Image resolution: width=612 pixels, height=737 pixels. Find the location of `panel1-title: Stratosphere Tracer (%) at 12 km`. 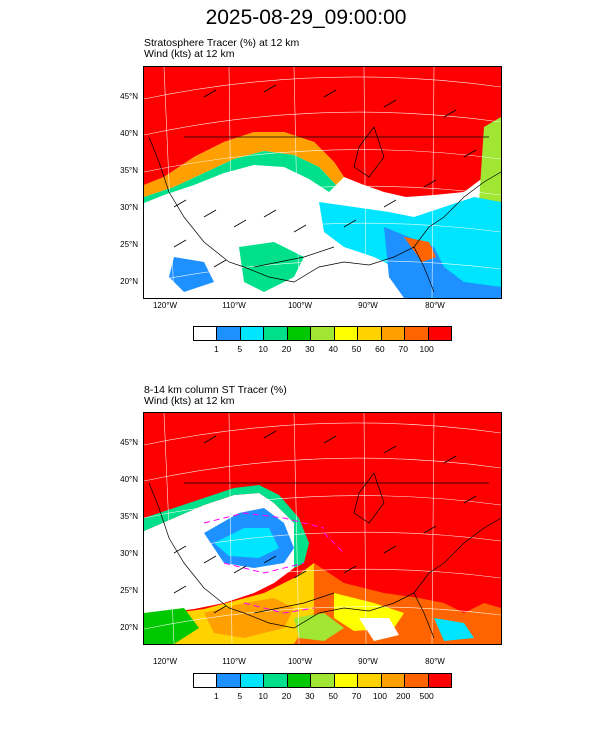

panel1-title: Stratosphere Tracer (%) at 12 km is located at coordinates (222, 43).